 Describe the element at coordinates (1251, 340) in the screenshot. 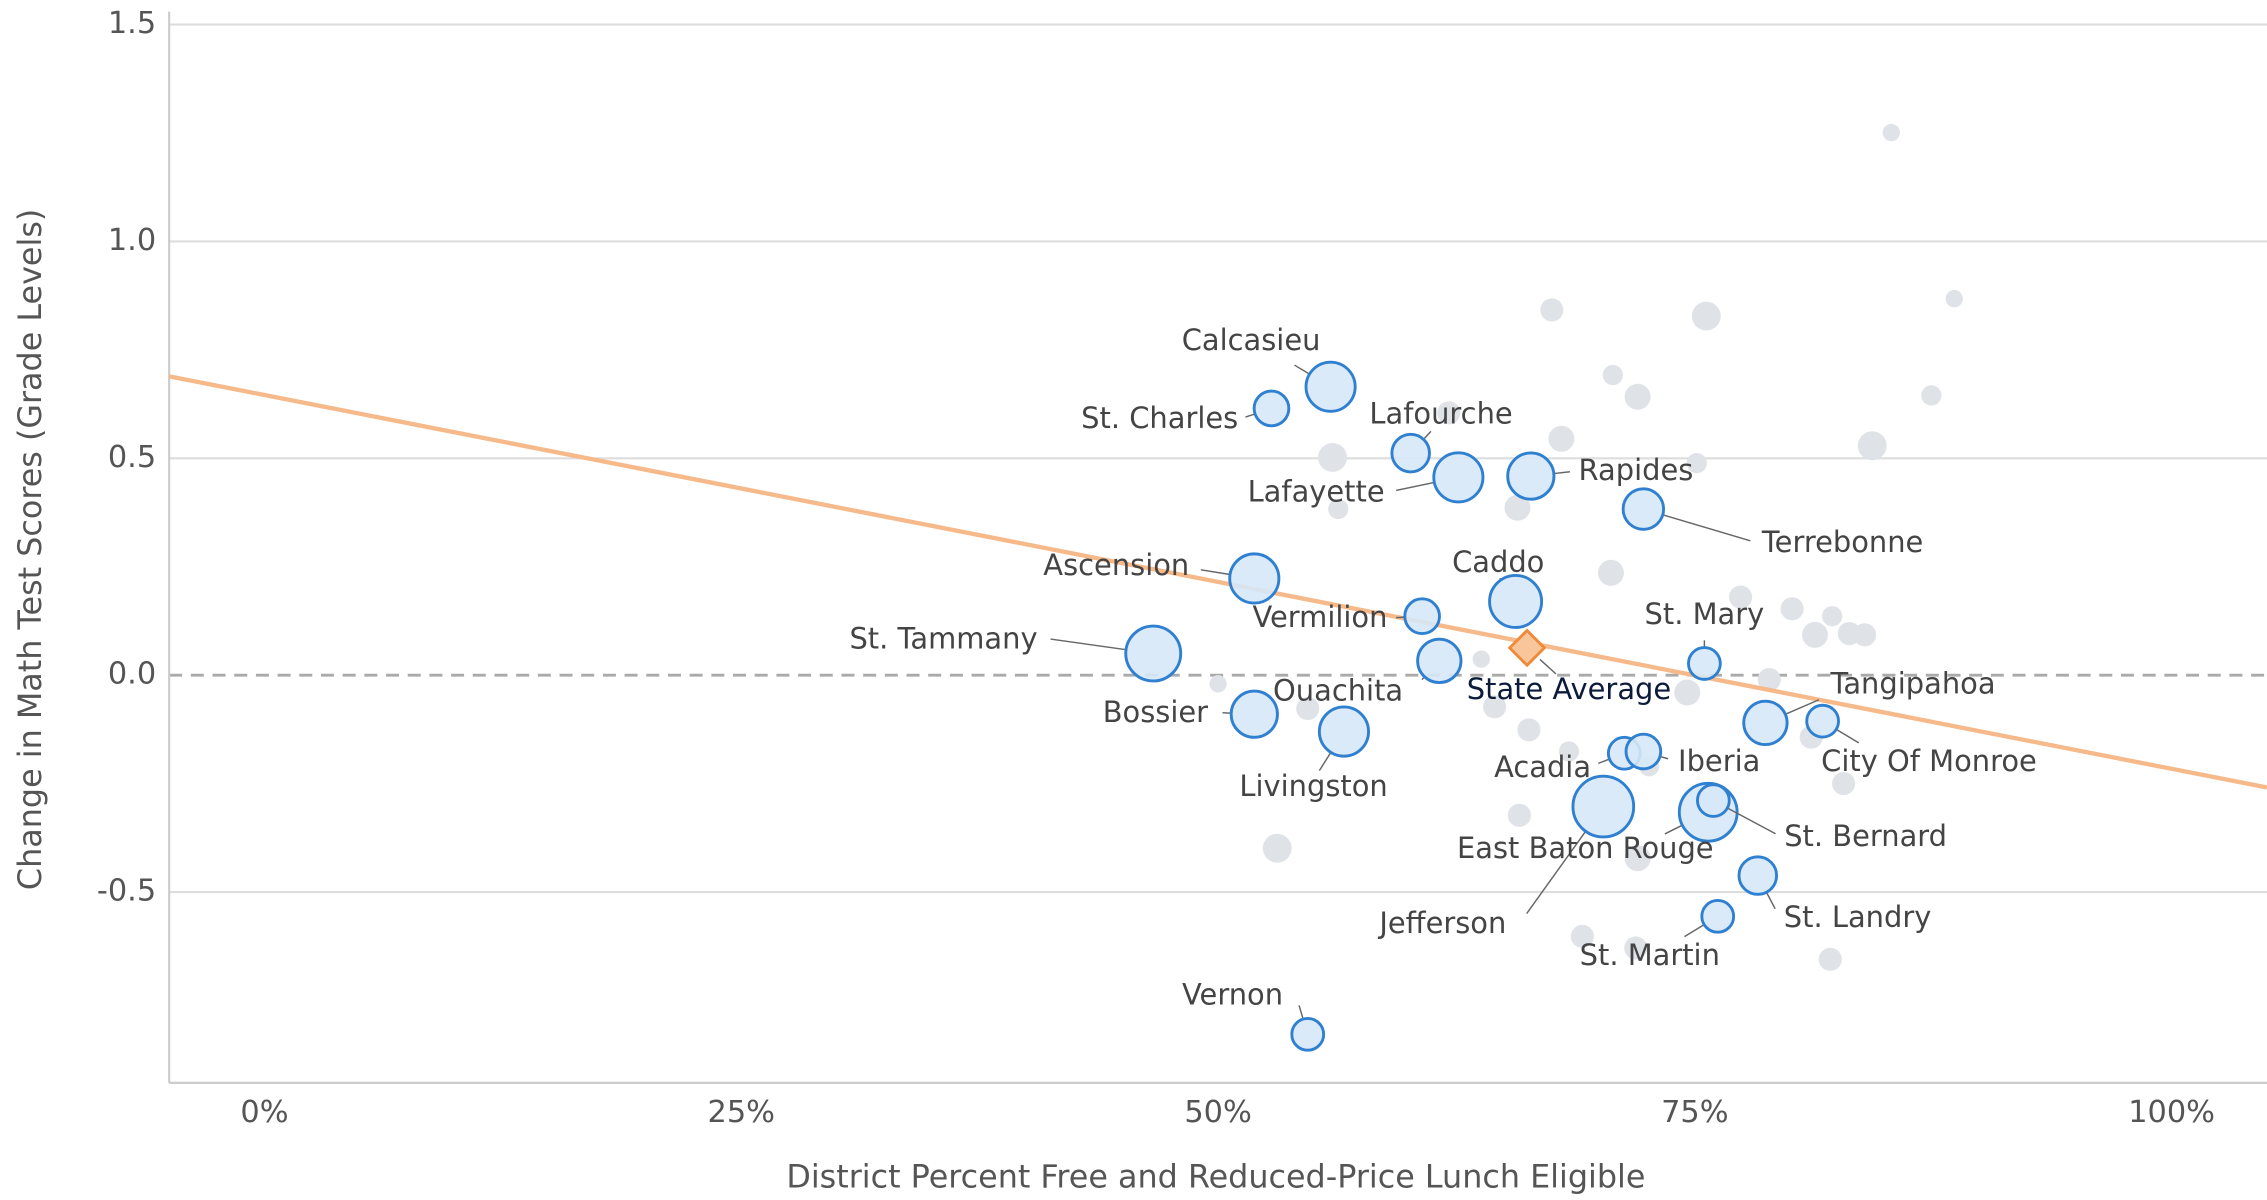

I see `point-label: Calcasieu` at that location.